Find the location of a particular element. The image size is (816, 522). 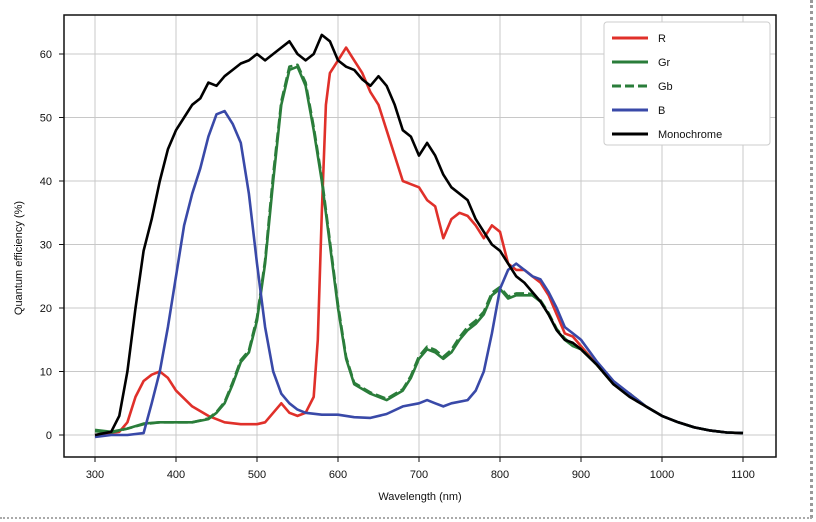

legend: R Gr Gb B Monochrome is located at coordinates (687, 83).